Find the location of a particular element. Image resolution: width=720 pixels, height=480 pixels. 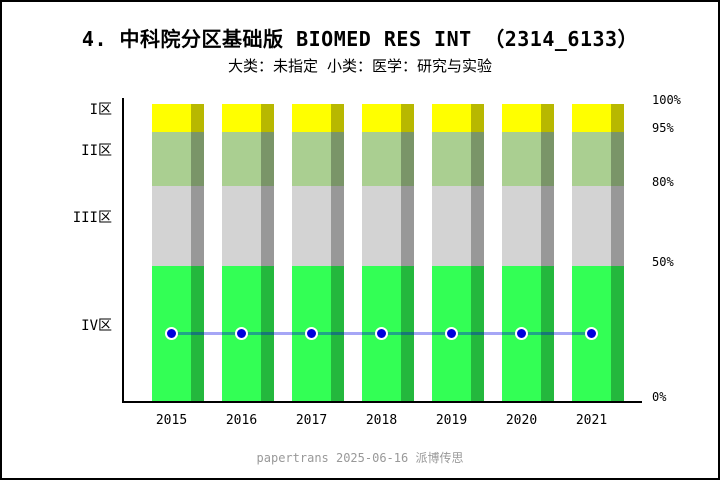

bar-segment-2018-III区 is located at coordinates (388, 226).